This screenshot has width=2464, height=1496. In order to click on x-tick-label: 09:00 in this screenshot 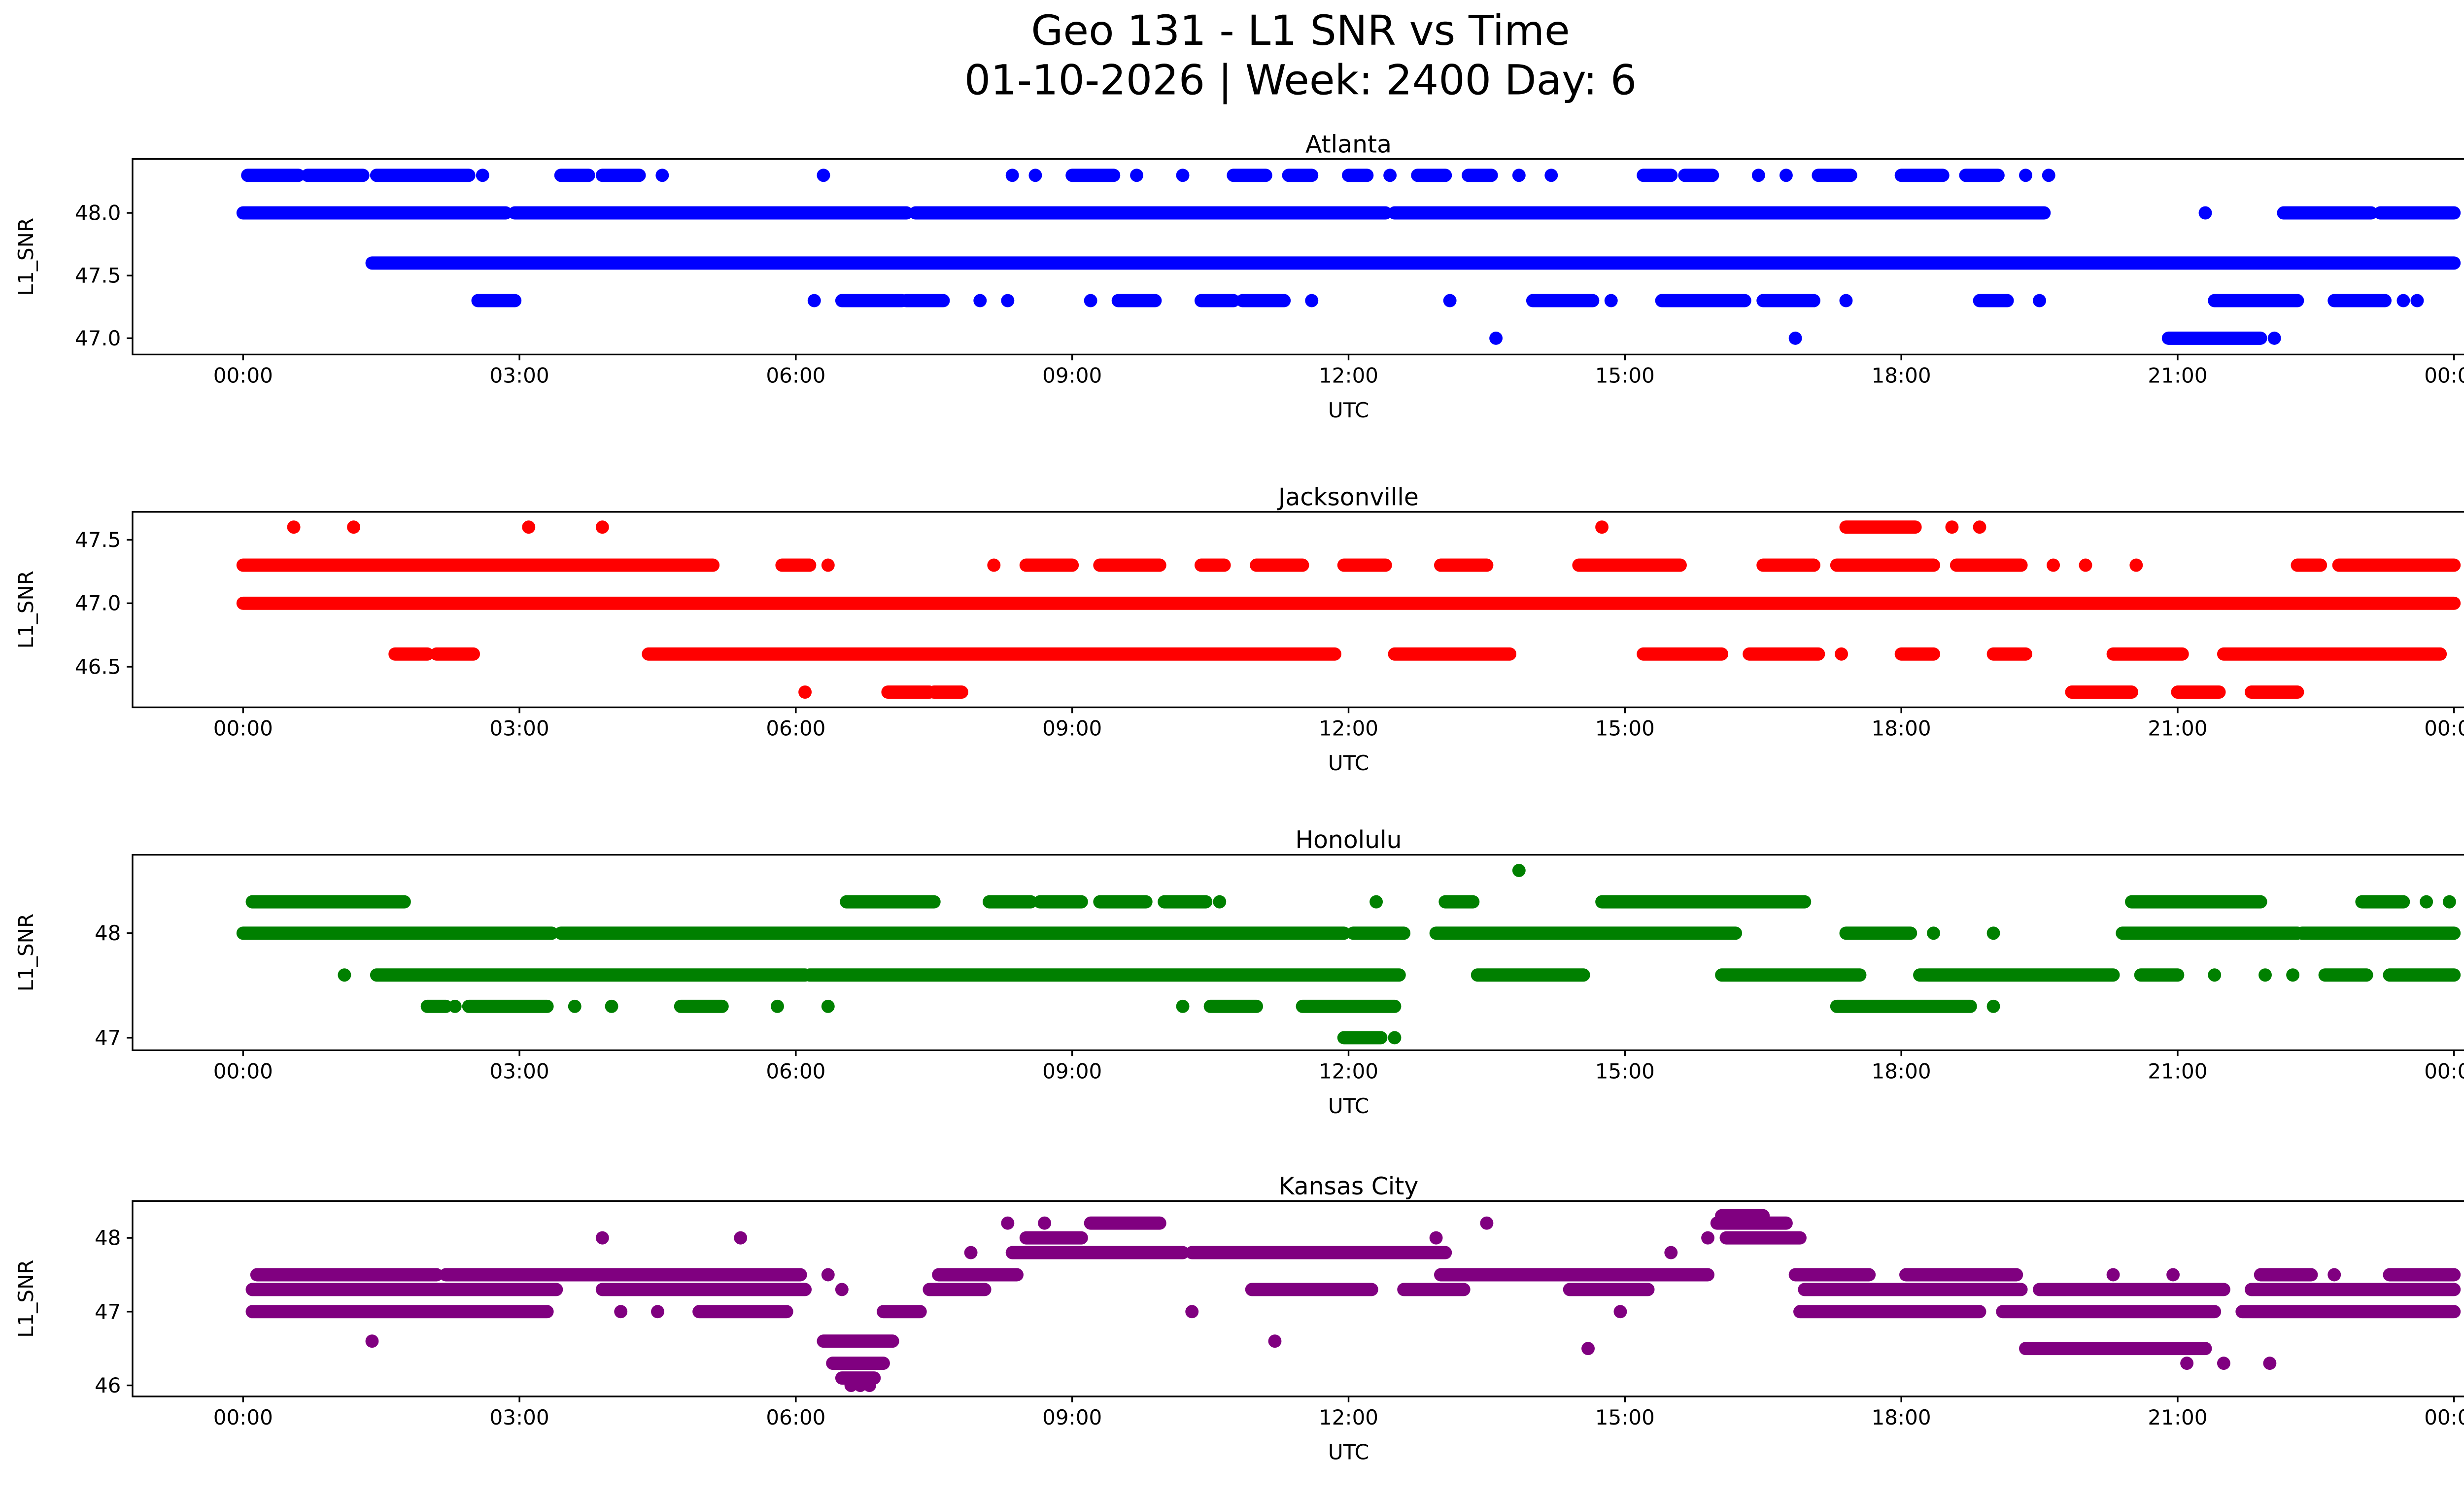, I will do `click(1072, 376)`.